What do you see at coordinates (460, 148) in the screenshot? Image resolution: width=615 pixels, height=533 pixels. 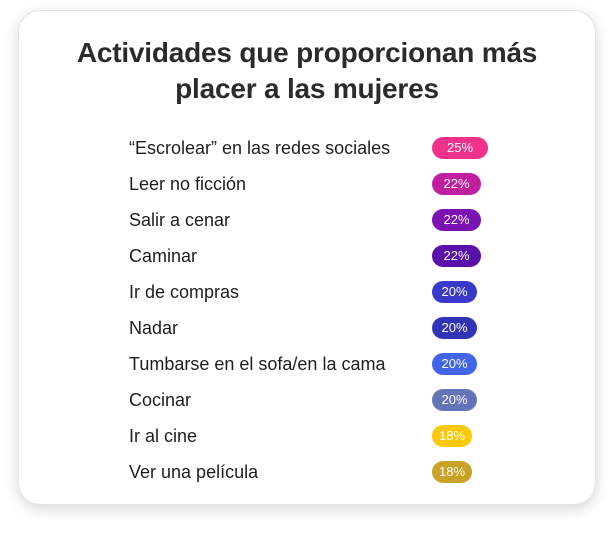 I see `value-pill: 25%` at bounding box center [460, 148].